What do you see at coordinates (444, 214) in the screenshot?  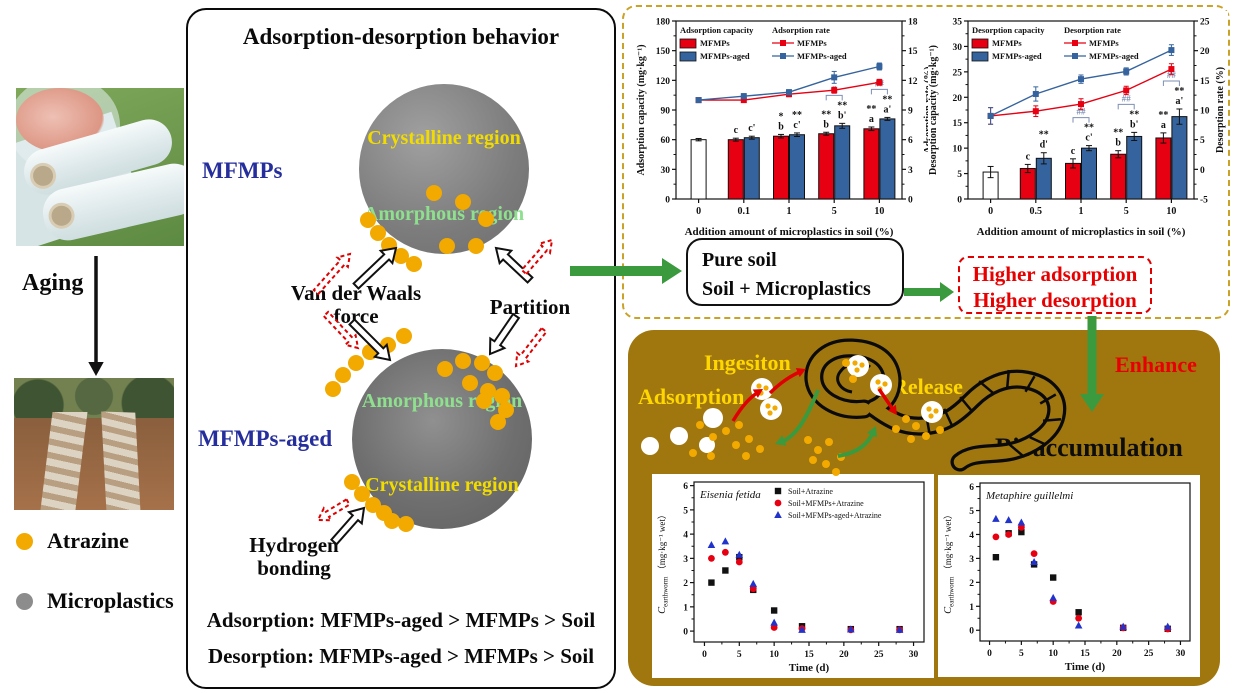 I see `amorphous-region-label: Amorphous region` at bounding box center [444, 214].